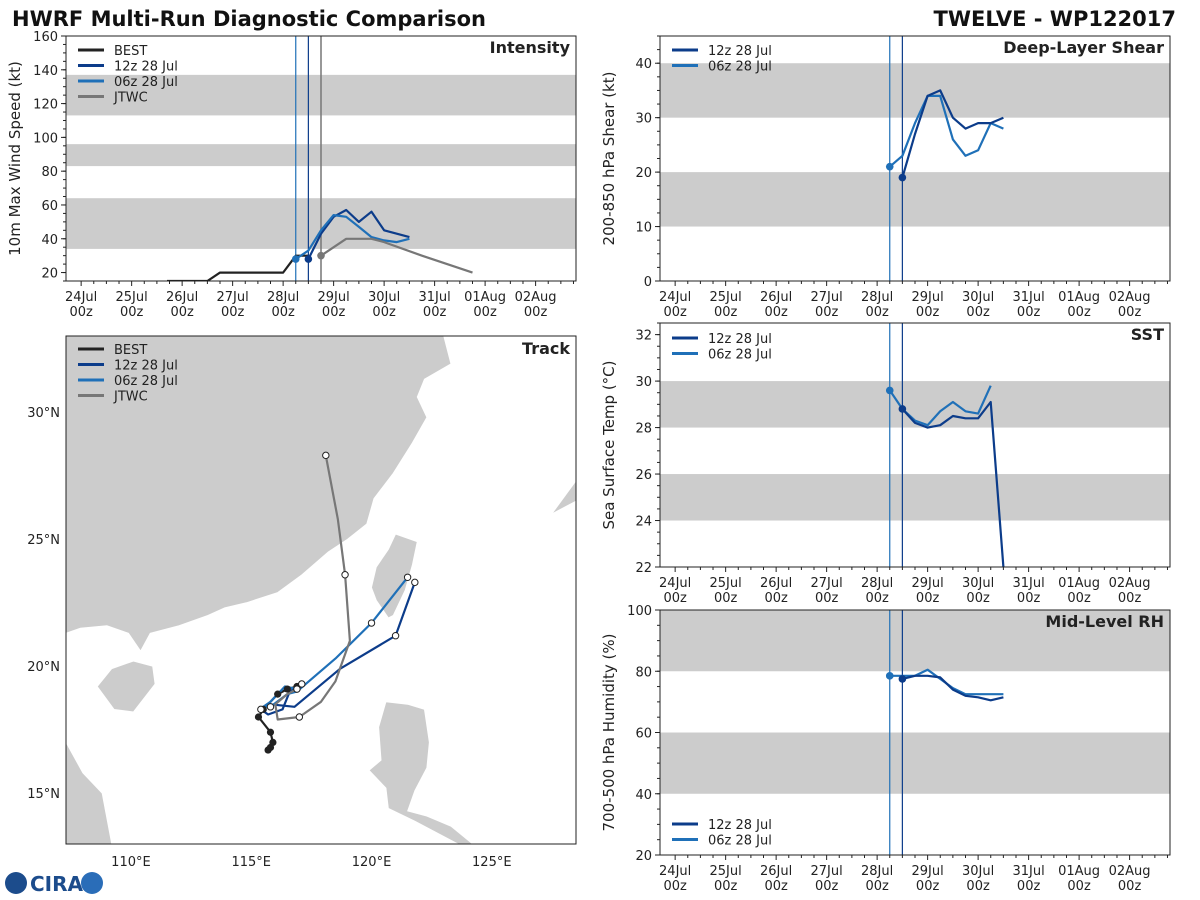 The width and height of the screenshot is (1200, 900). I want to click on lat-tick-label: 20°N, so click(43, 667).